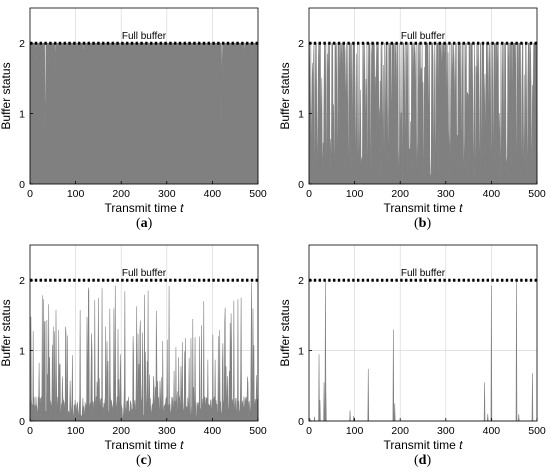 The image size is (550, 474). I want to click on y-axis-label-a: Buffer status, so click(6, 95).